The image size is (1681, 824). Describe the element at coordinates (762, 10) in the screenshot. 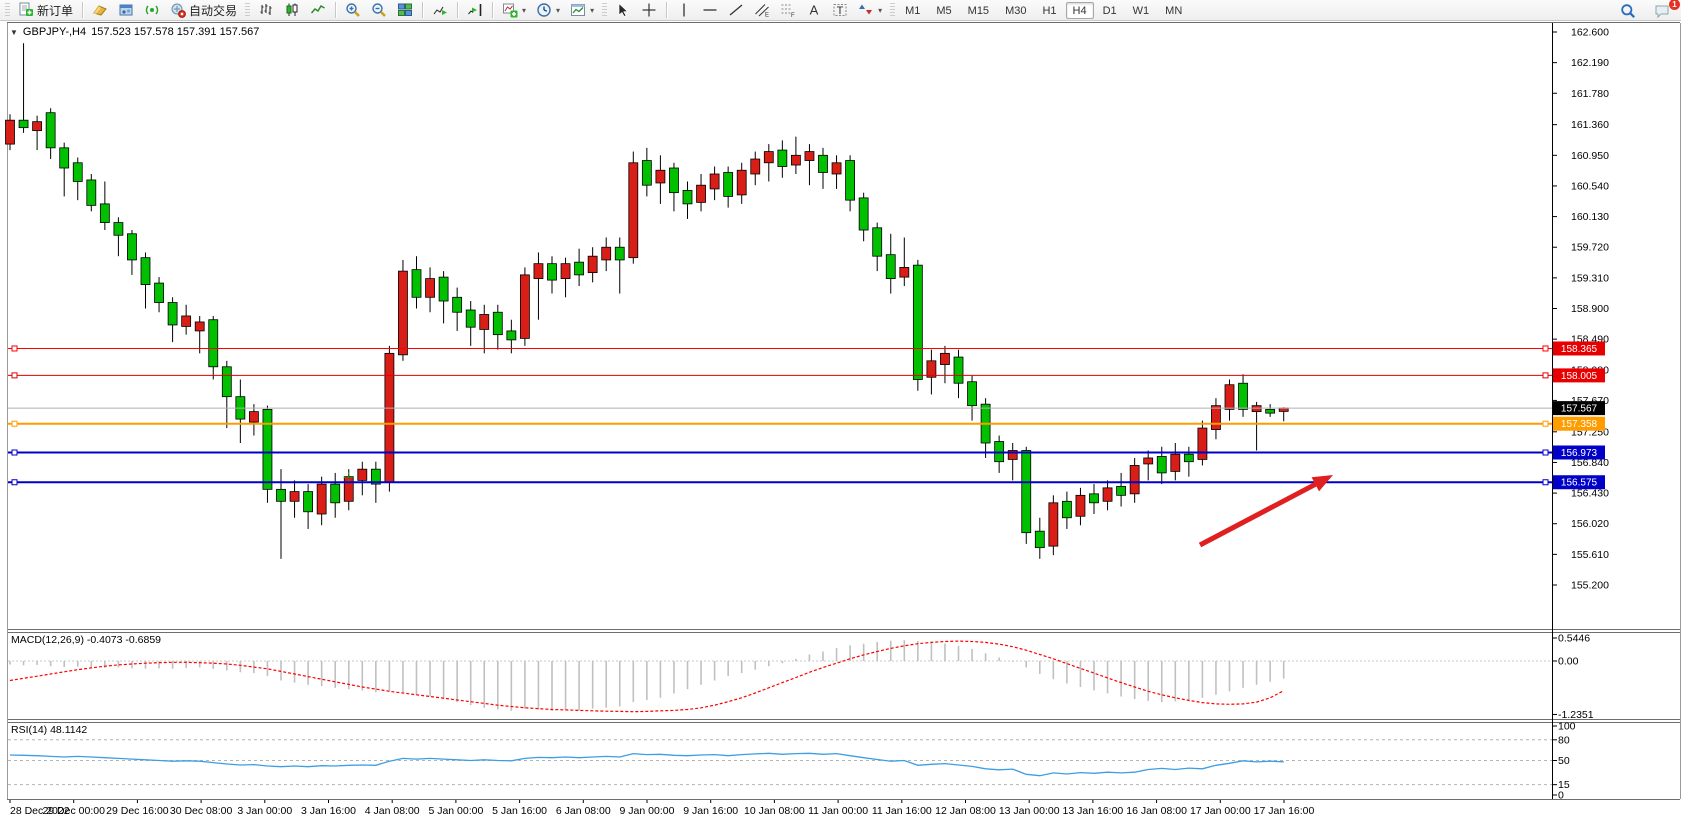

I see `equidistant-channel-button: E` at that location.